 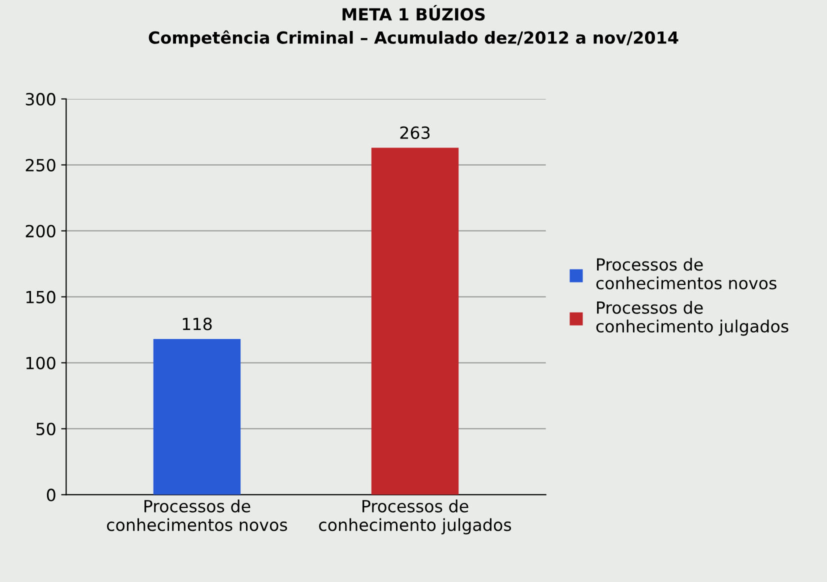 I want to click on y-tick-label: 250, so click(x=41, y=165).